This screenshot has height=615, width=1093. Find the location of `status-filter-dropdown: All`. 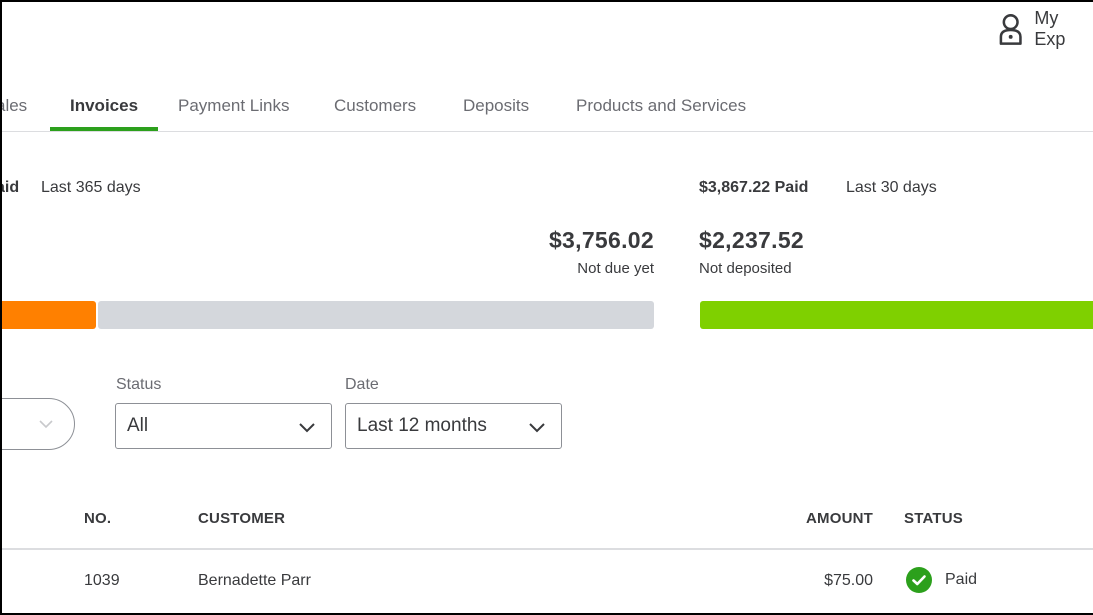

status-filter-dropdown: All is located at coordinates (223, 426).